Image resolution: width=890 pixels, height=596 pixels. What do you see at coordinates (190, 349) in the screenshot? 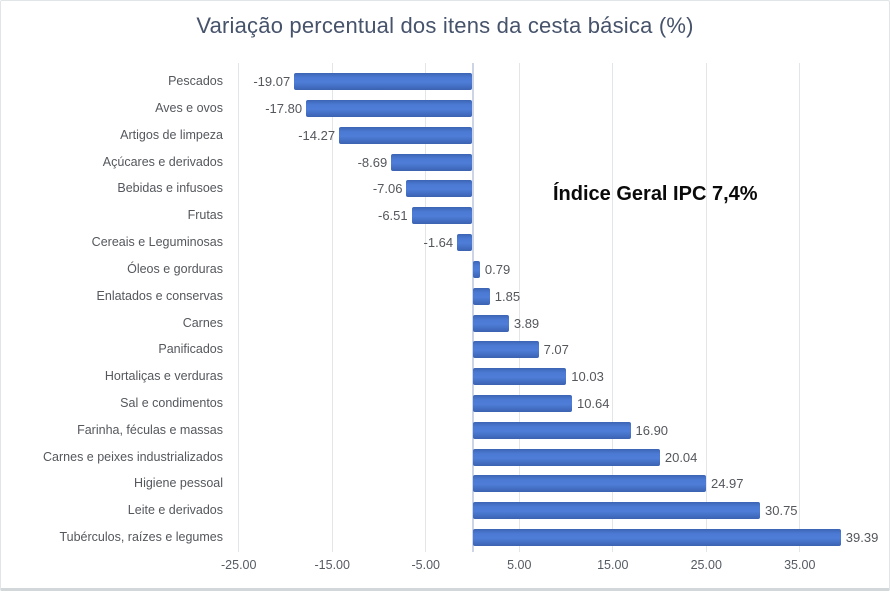
I see `category-label: Panificados` at bounding box center [190, 349].